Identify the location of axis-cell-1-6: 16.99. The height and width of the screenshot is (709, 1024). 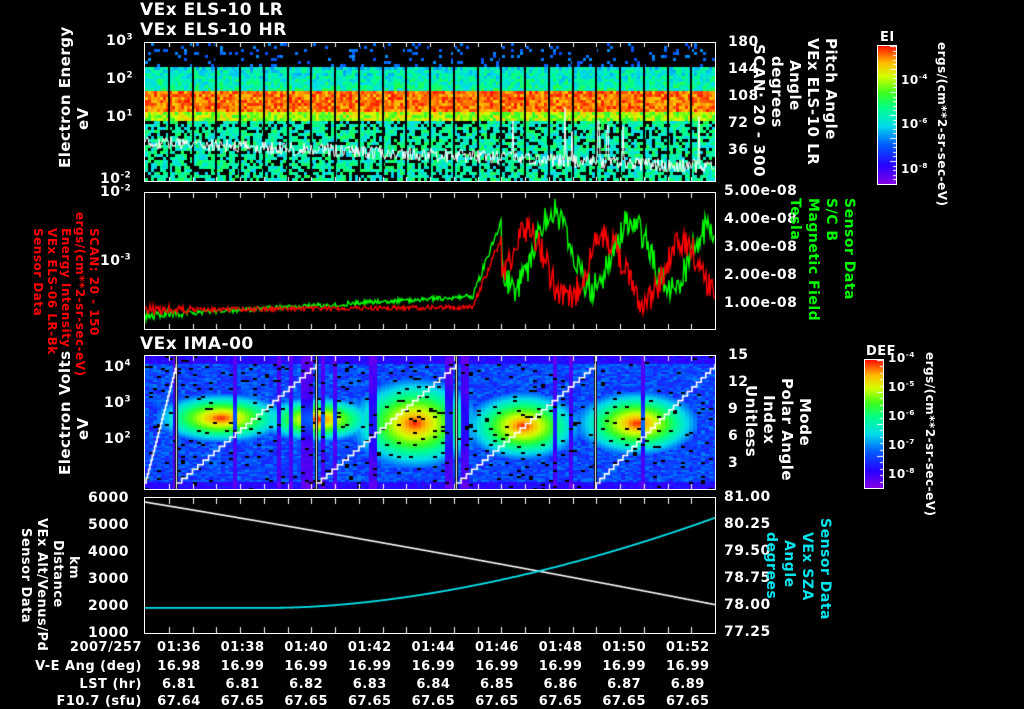
(560, 666).